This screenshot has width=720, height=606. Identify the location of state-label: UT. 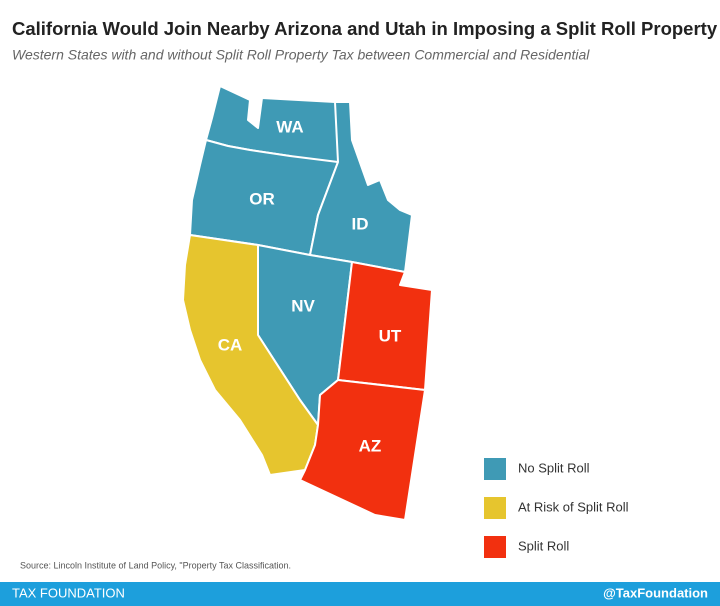
(390, 335).